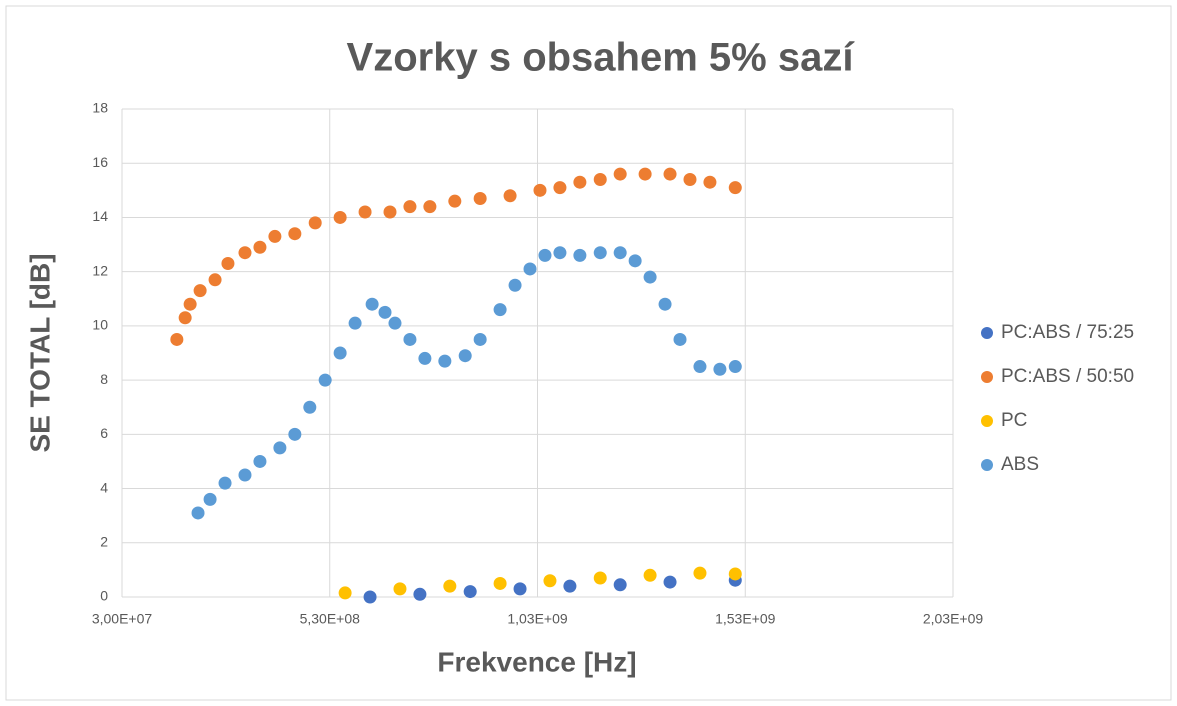  What do you see at coordinates (100, 270) in the screenshot?
I see `y-tick-label: 12` at bounding box center [100, 270].